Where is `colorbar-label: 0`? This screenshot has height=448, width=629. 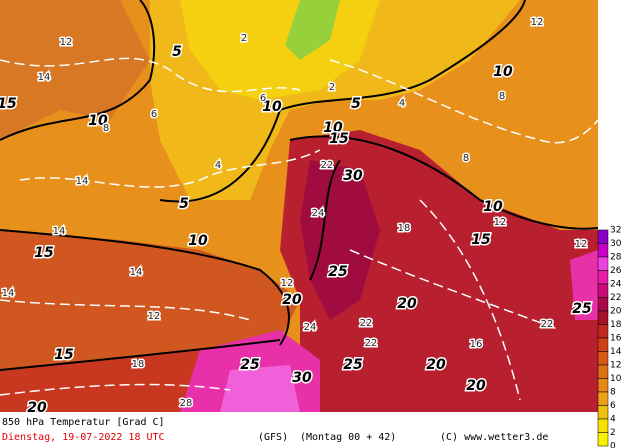 colorbar-label: 0 is located at coordinates (613, 445).